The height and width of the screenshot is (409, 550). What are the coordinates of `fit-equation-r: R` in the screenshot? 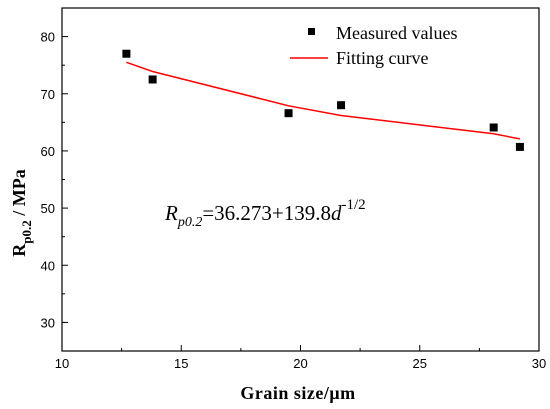 It's located at (171, 213).